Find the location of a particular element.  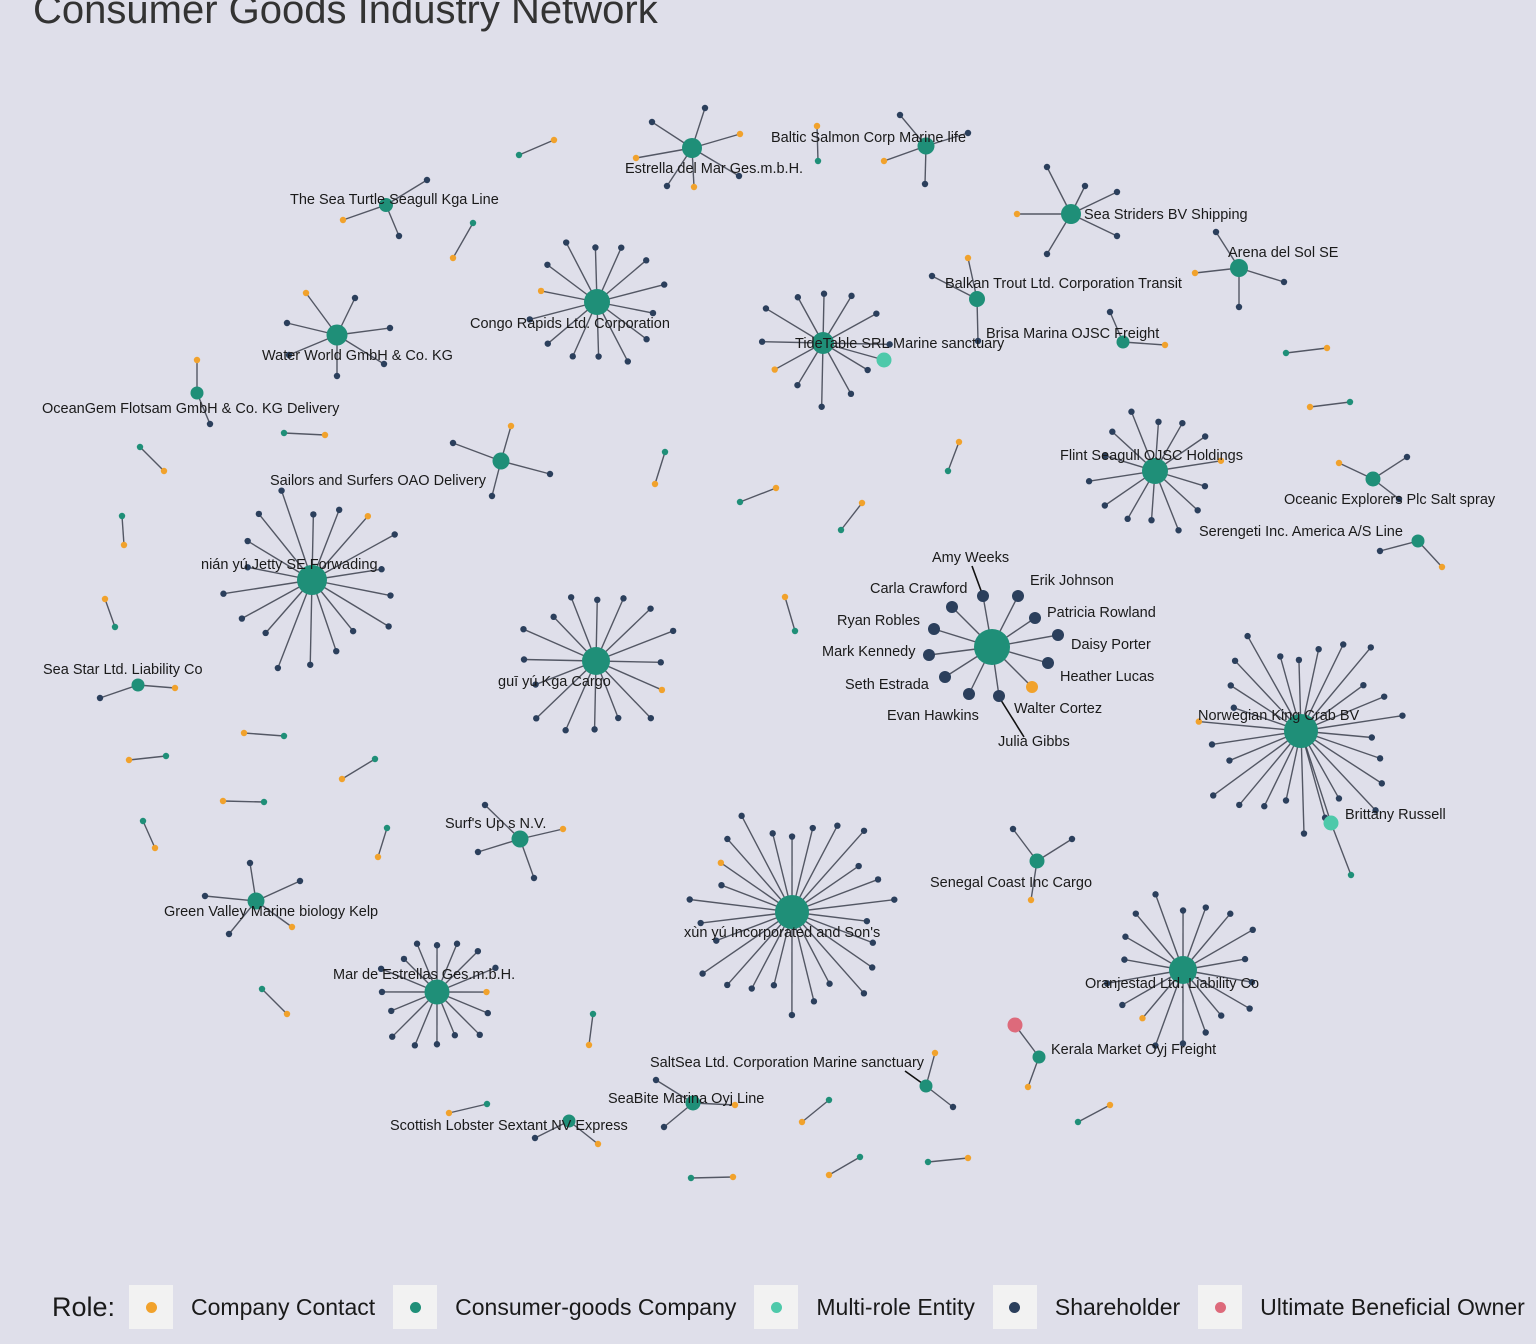

legend-label: Ultimate Beneficial Owner is located at coordinates (1392, 1306).